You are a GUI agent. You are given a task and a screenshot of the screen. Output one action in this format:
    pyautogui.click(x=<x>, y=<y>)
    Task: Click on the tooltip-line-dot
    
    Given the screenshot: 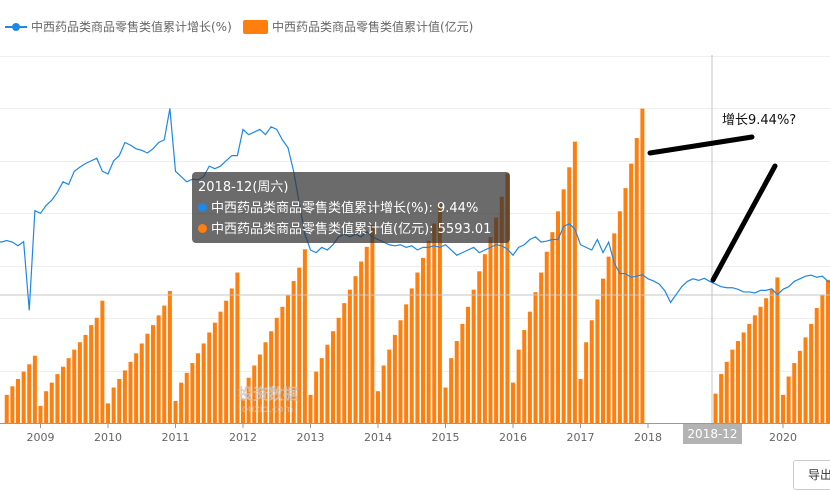 What is the action you would take?
    pyautogui.click(x=202, y=207)
    